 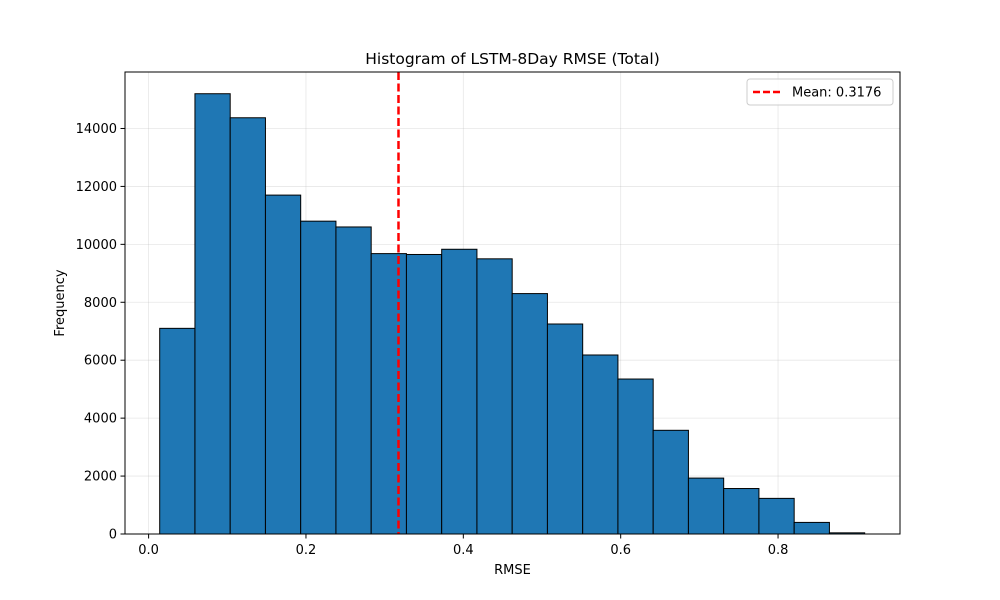 What do you see at coordinates (148, 550) in the screenshot?
I see `x-tick-label: 0.0` at bounding box center [148, 550].